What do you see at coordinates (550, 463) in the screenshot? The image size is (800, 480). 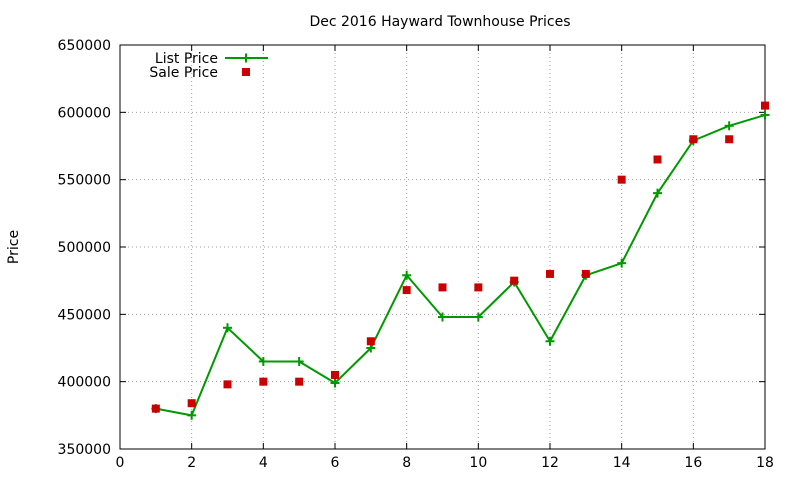 I see `x-tick-label: 12` at bounding box center [550, 463].